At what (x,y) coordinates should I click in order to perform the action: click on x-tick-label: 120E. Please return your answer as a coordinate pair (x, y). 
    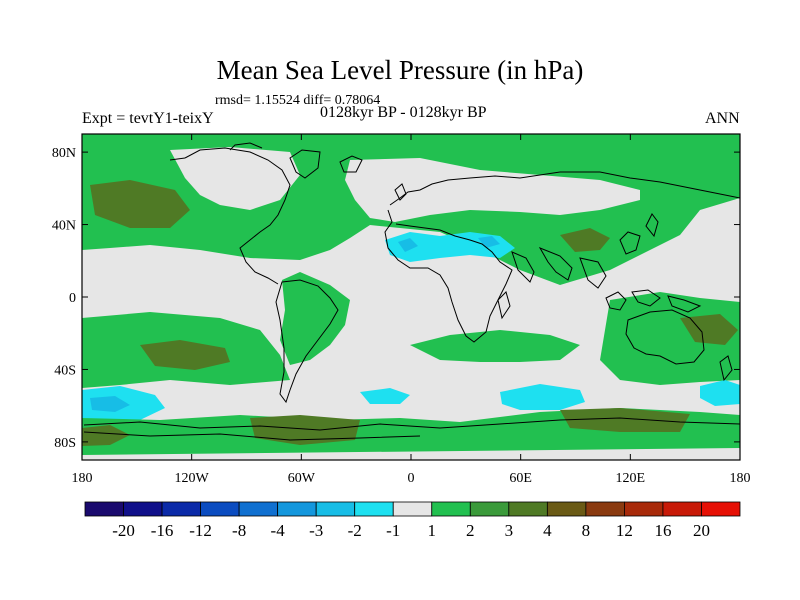
    Looking at the image, I should click on (631, 478).